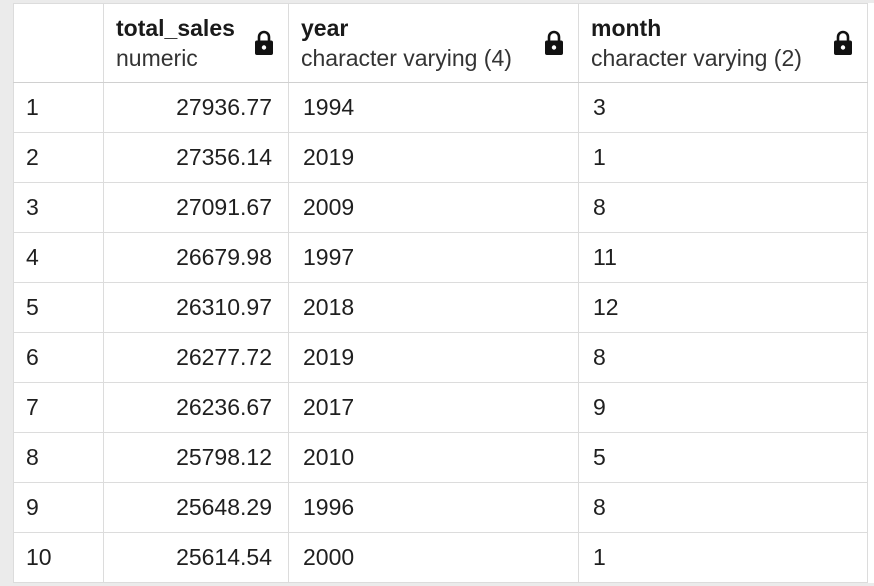  I want to click on table-row: 3 27091.67 2009 8, so click(440, 207).